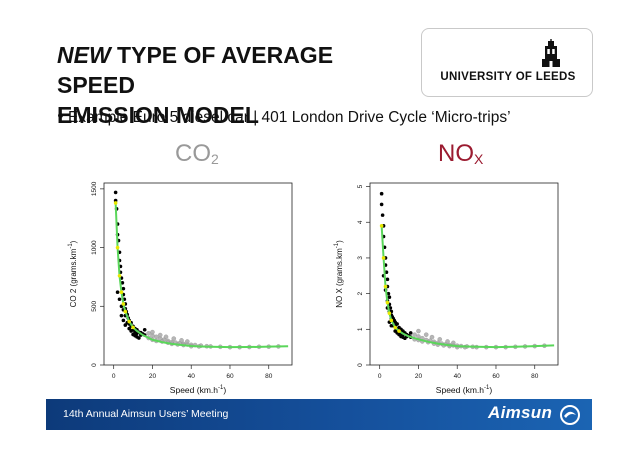 The width and height of the screenshot is (638, 451). What do you see at coordinates (456, 153) in the screenshot?
I see `nox-label-main: NO` at bounding box center [456, 153].